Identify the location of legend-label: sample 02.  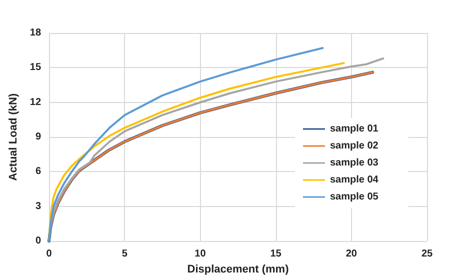
(354, 146).